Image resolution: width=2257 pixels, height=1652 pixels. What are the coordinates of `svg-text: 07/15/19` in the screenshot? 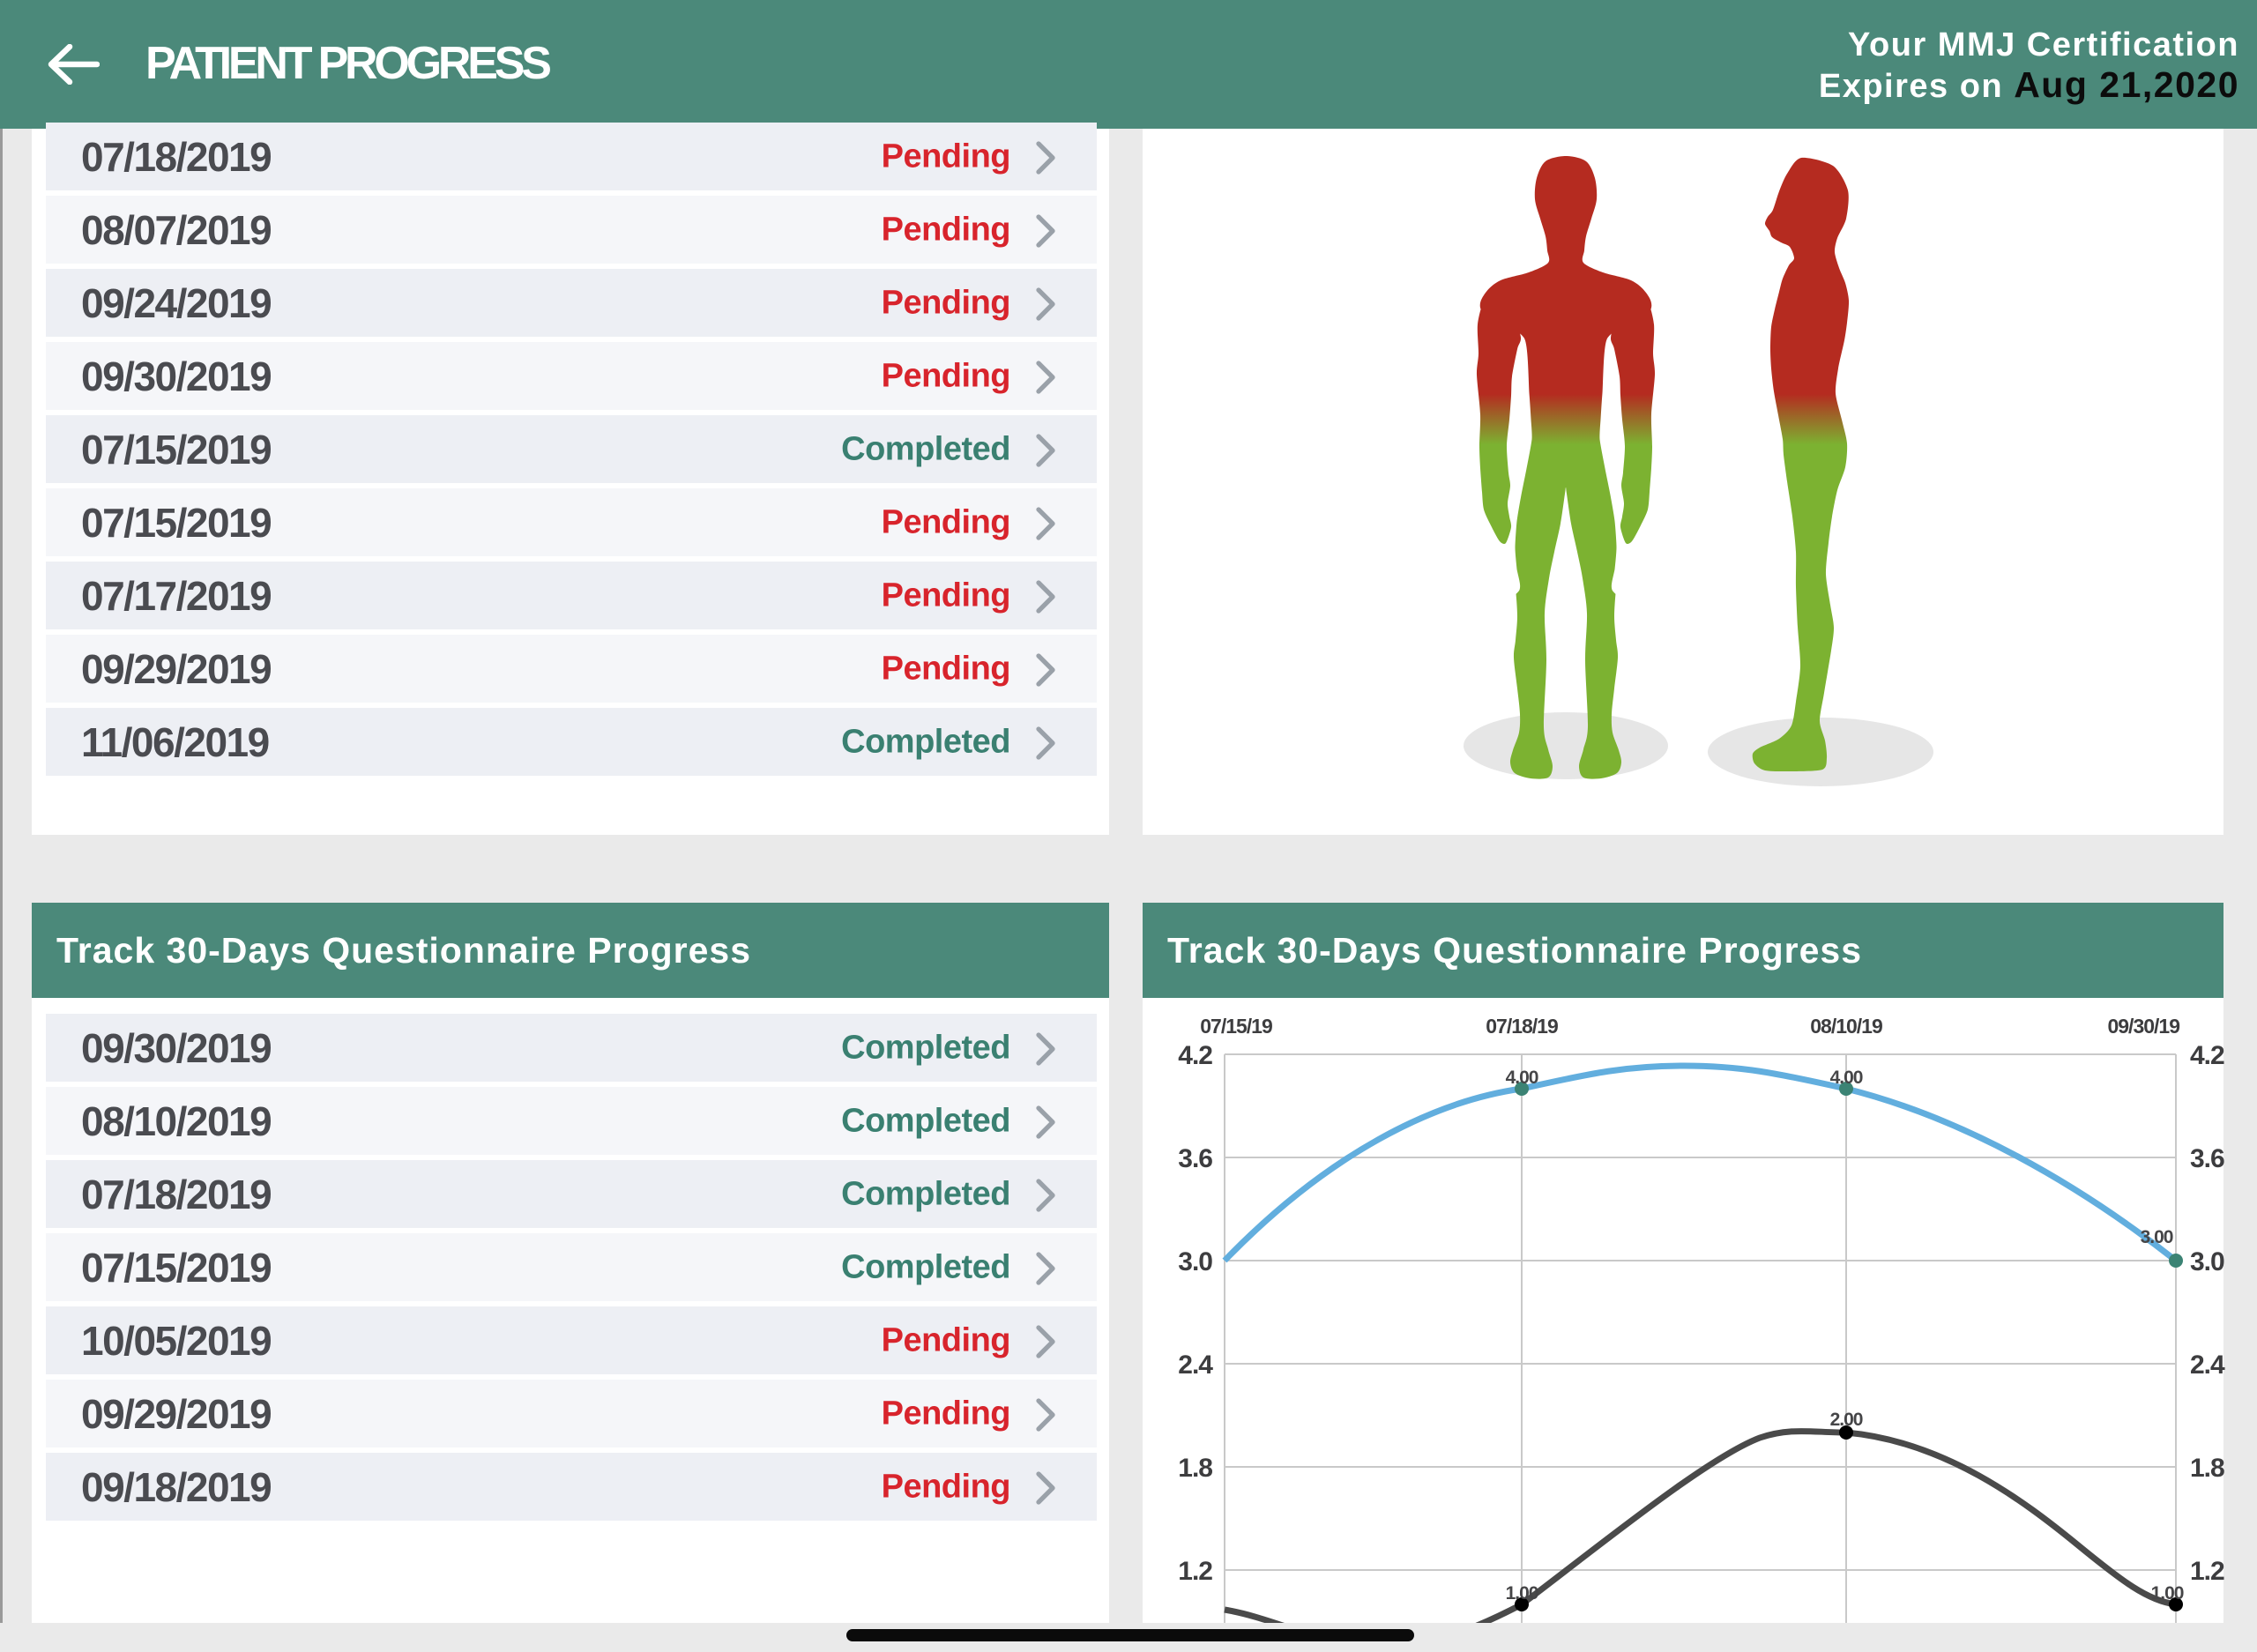 It's located at (1236, 1026).